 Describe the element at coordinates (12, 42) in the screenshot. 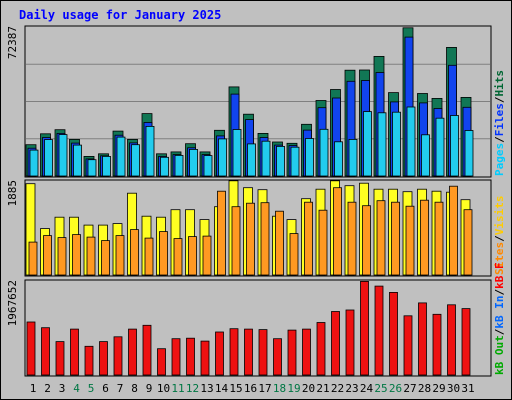

I see `hits-ymax-label: 72387` at that location.